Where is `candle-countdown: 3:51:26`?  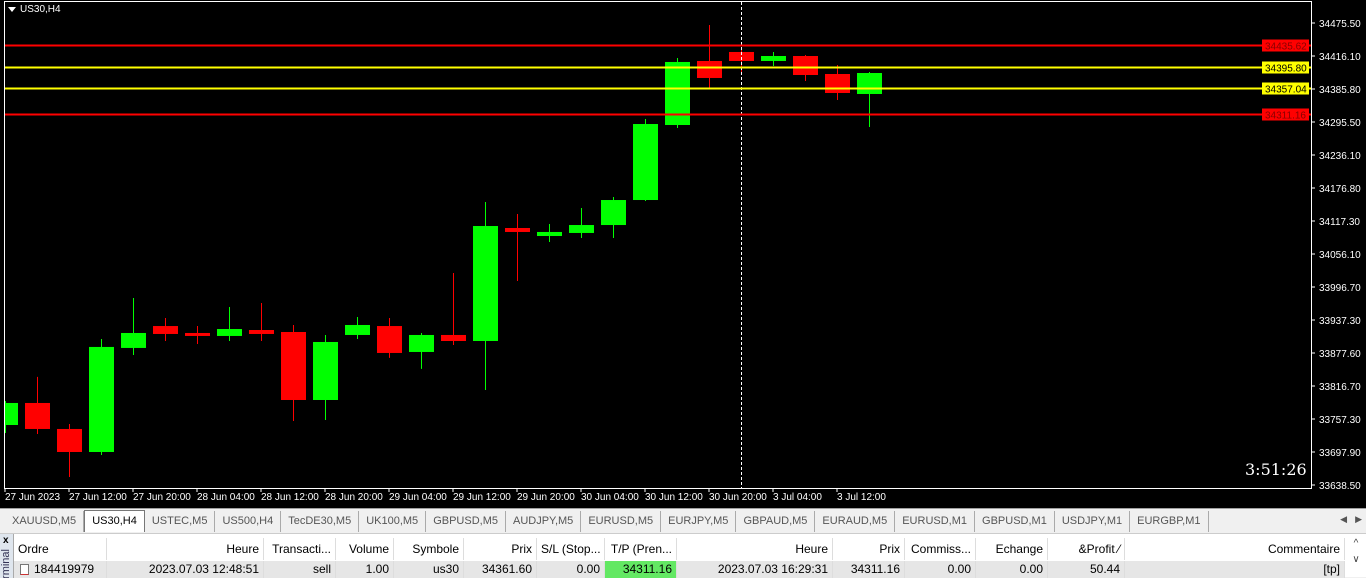 candle-countdown: 3:51:26 is located at coordinates (1276, 469).